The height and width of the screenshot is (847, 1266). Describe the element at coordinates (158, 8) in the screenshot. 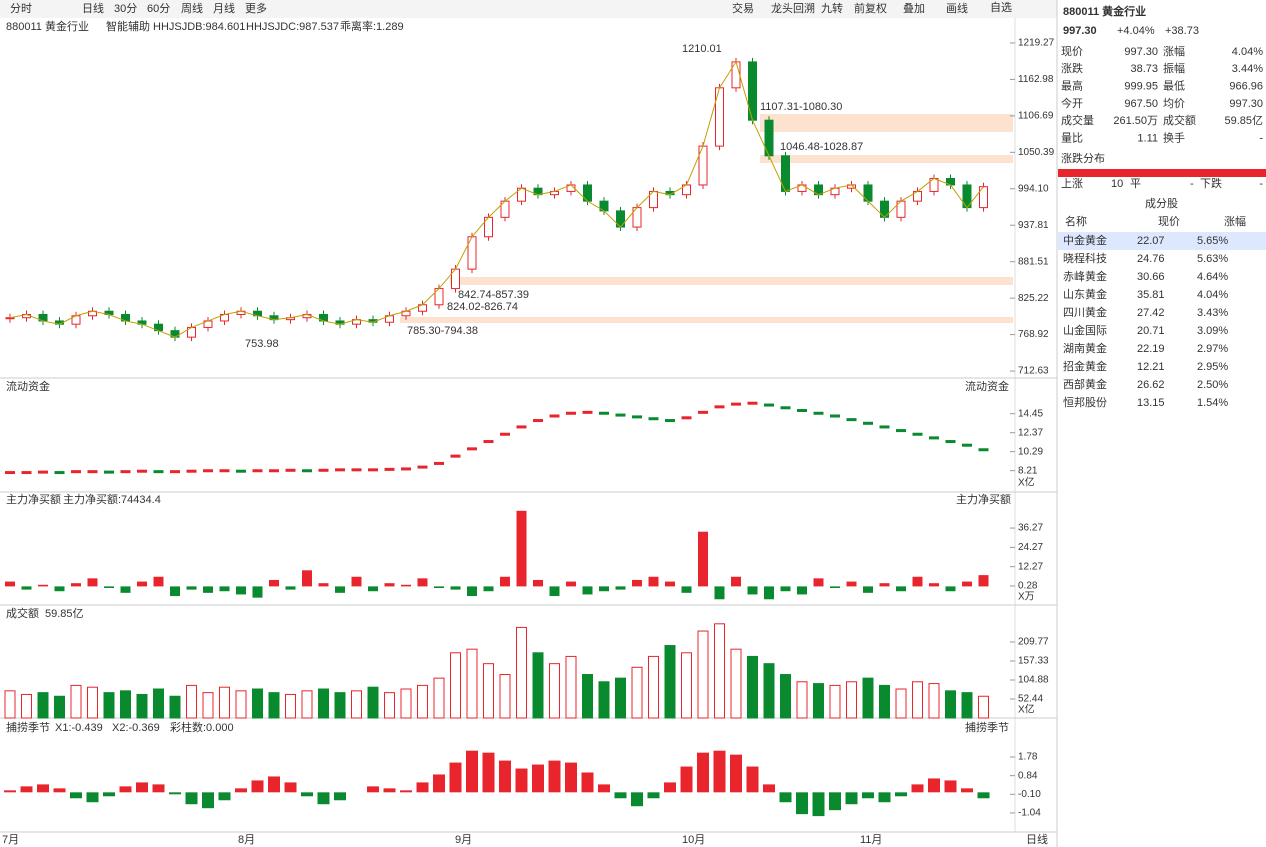

I see `tab: 60分` at that location.